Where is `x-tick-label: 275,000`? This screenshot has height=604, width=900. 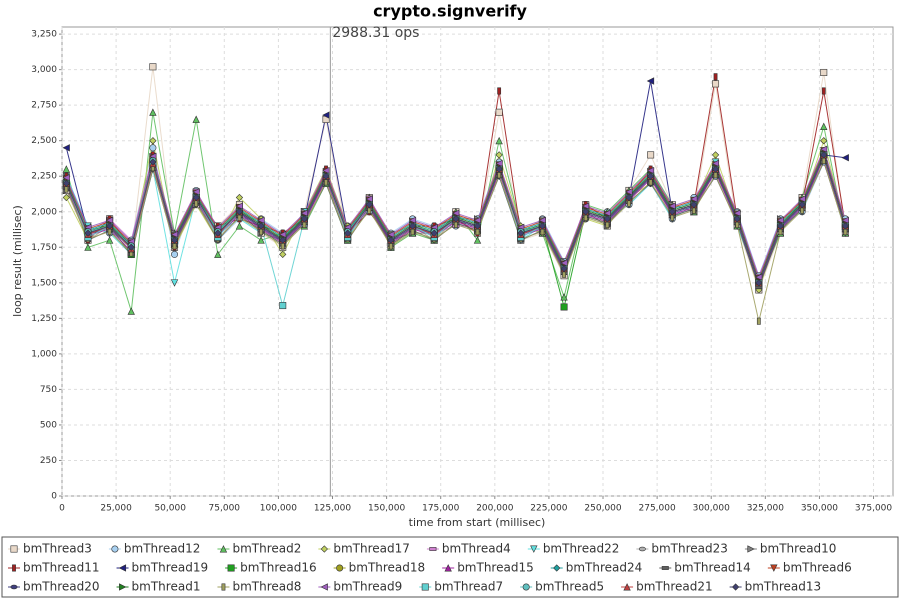 x-tick-label: 275,000 is located at coordinates (657, 509).